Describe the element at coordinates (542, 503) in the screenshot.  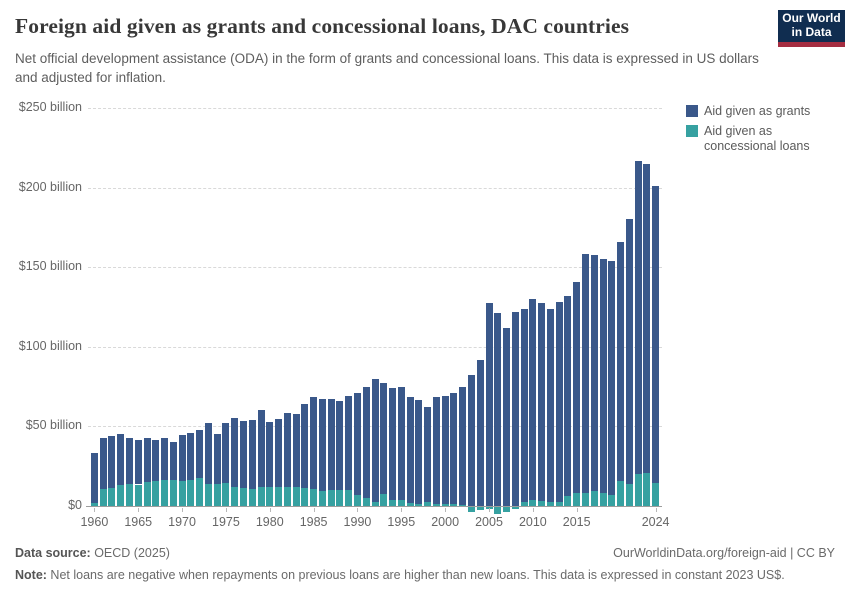
I see `bar-loans-2011` at that location.